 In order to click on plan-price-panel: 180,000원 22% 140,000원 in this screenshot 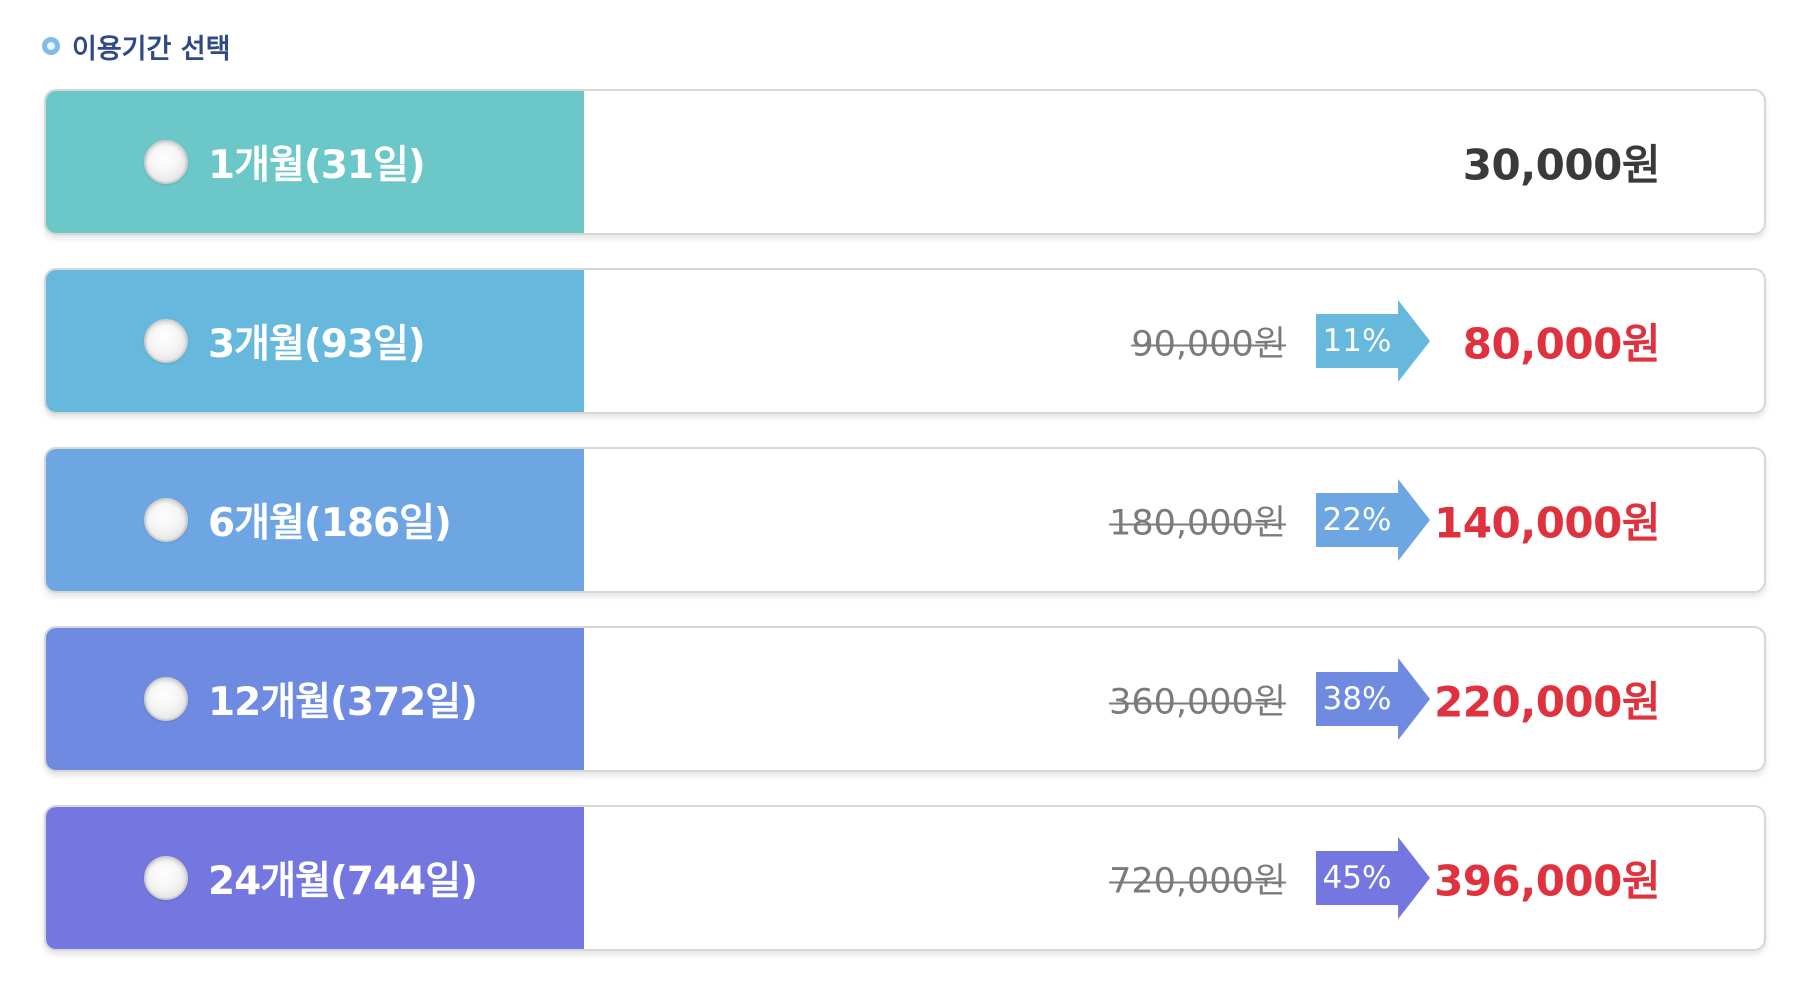, I will do `click(1174, 520)`.